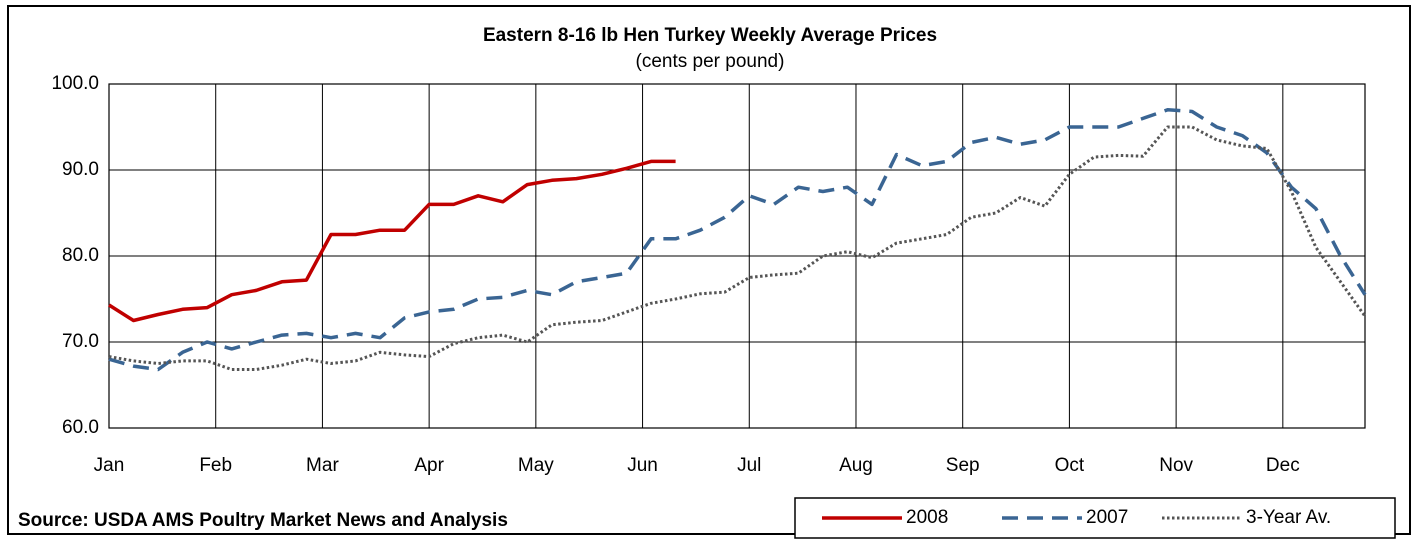 The height and width of the screenshot is (545, 1419). What do you see at coordinates (1283, 465) in the screenshot?
I see `x-tick-label: Dec` at bounding box center [1283, 465].